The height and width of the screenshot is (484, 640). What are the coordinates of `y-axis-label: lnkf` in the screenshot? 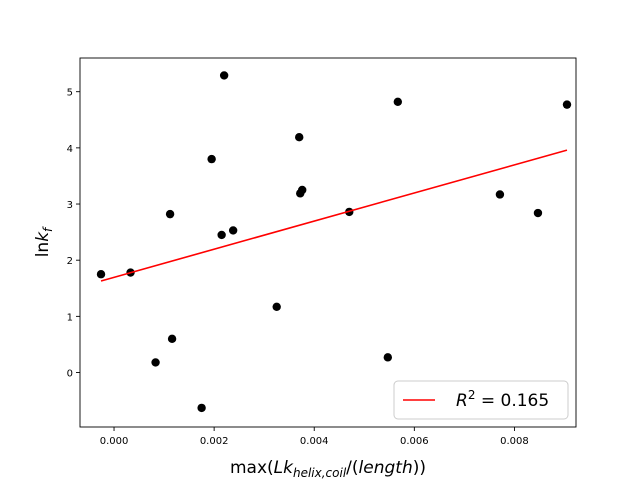 It's located at (44, 241).